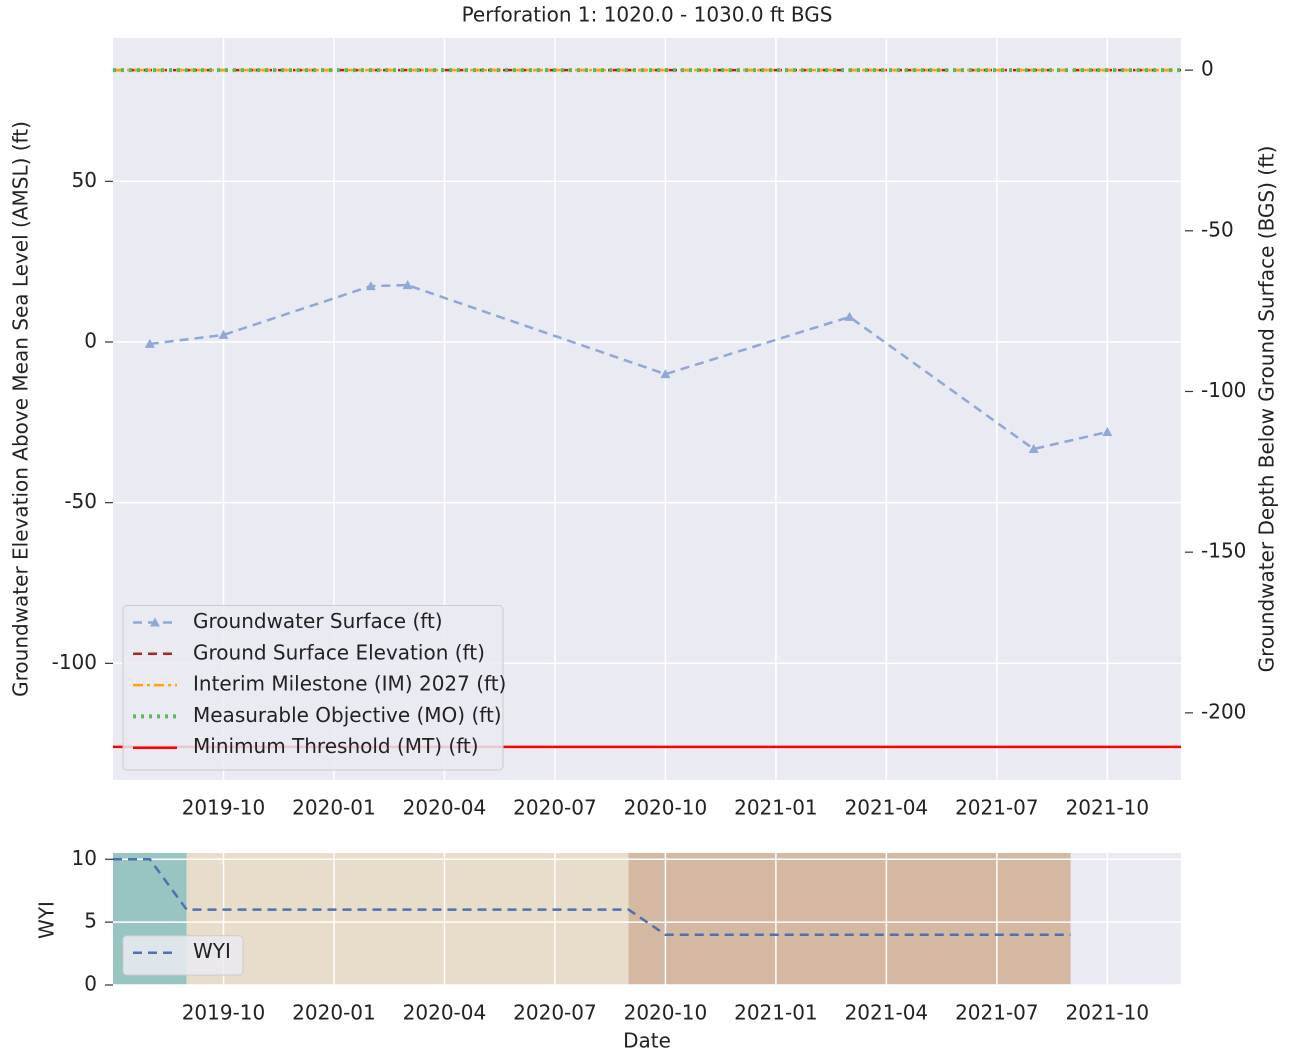 This screenshot has width=1295, height=1055. Describe the element at coordinates (647, 1041) in the screenshot. I see `x-axis-label: Date` at that location.